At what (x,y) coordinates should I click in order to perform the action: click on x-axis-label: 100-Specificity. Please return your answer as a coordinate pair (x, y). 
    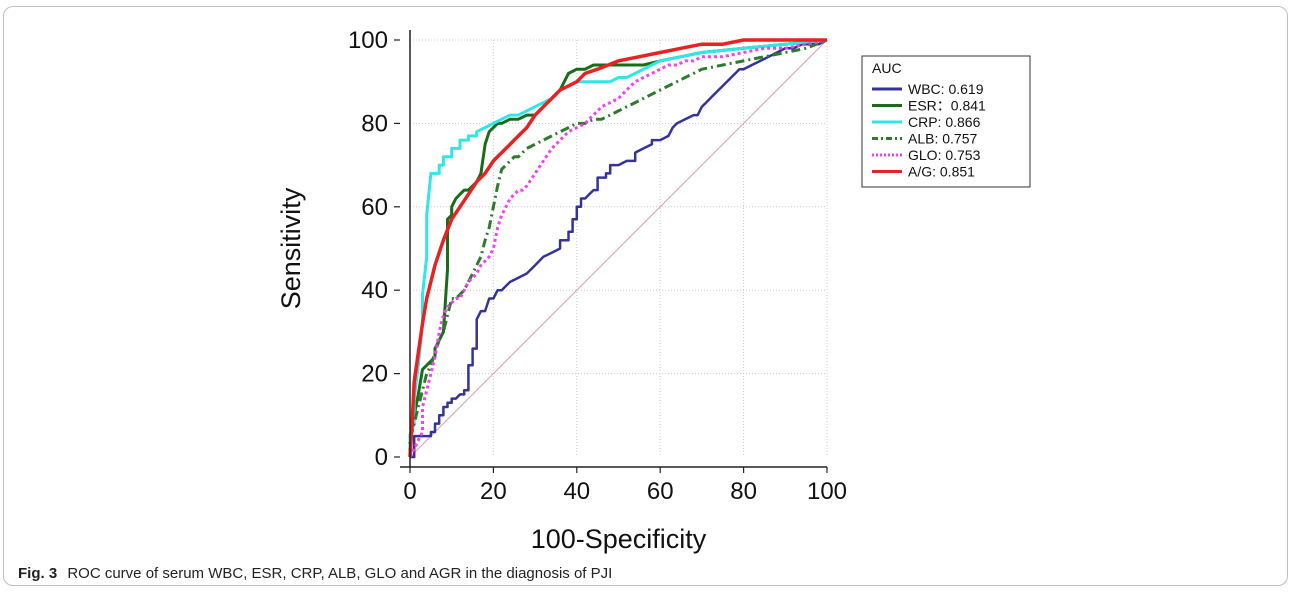
    Looking at the image, I should click on (619, 539).